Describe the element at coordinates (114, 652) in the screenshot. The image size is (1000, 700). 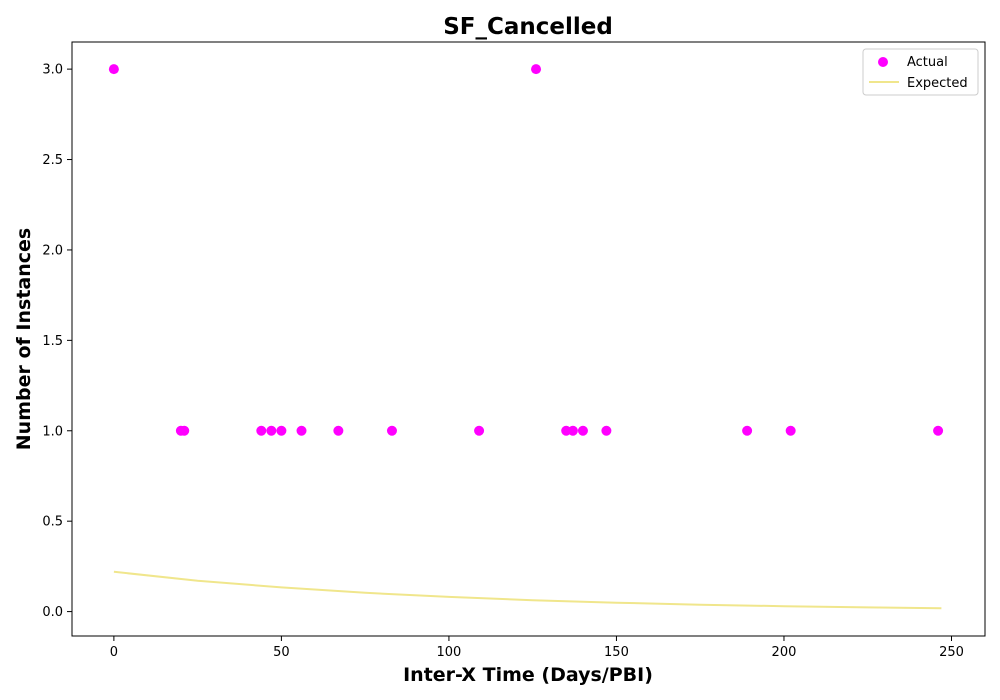
I see `x-tick-label: 0` at that location.